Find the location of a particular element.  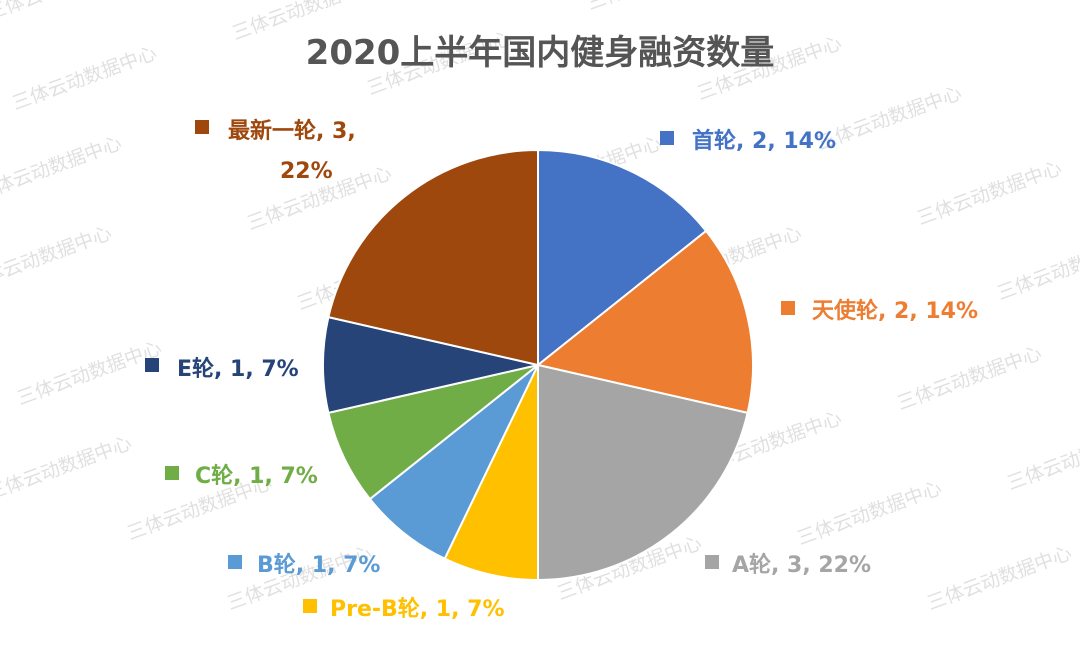

data-label-3: Pre-B轮, 1, 7% is located at coordinates (417, 609).